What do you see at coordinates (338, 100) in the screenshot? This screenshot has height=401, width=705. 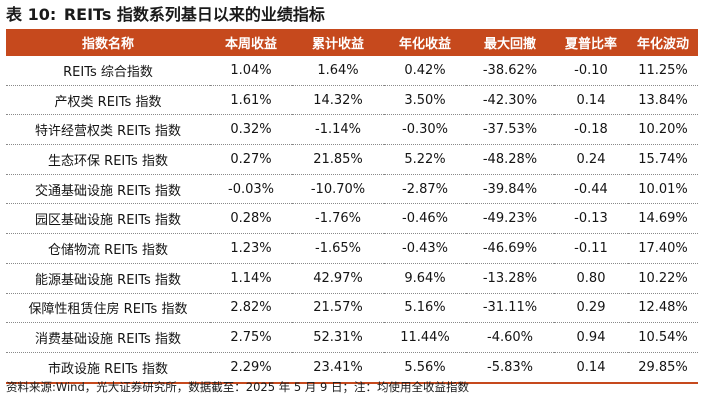 I see `cell-cumulative-return: 14.32%` at bounding box center [338, 100].